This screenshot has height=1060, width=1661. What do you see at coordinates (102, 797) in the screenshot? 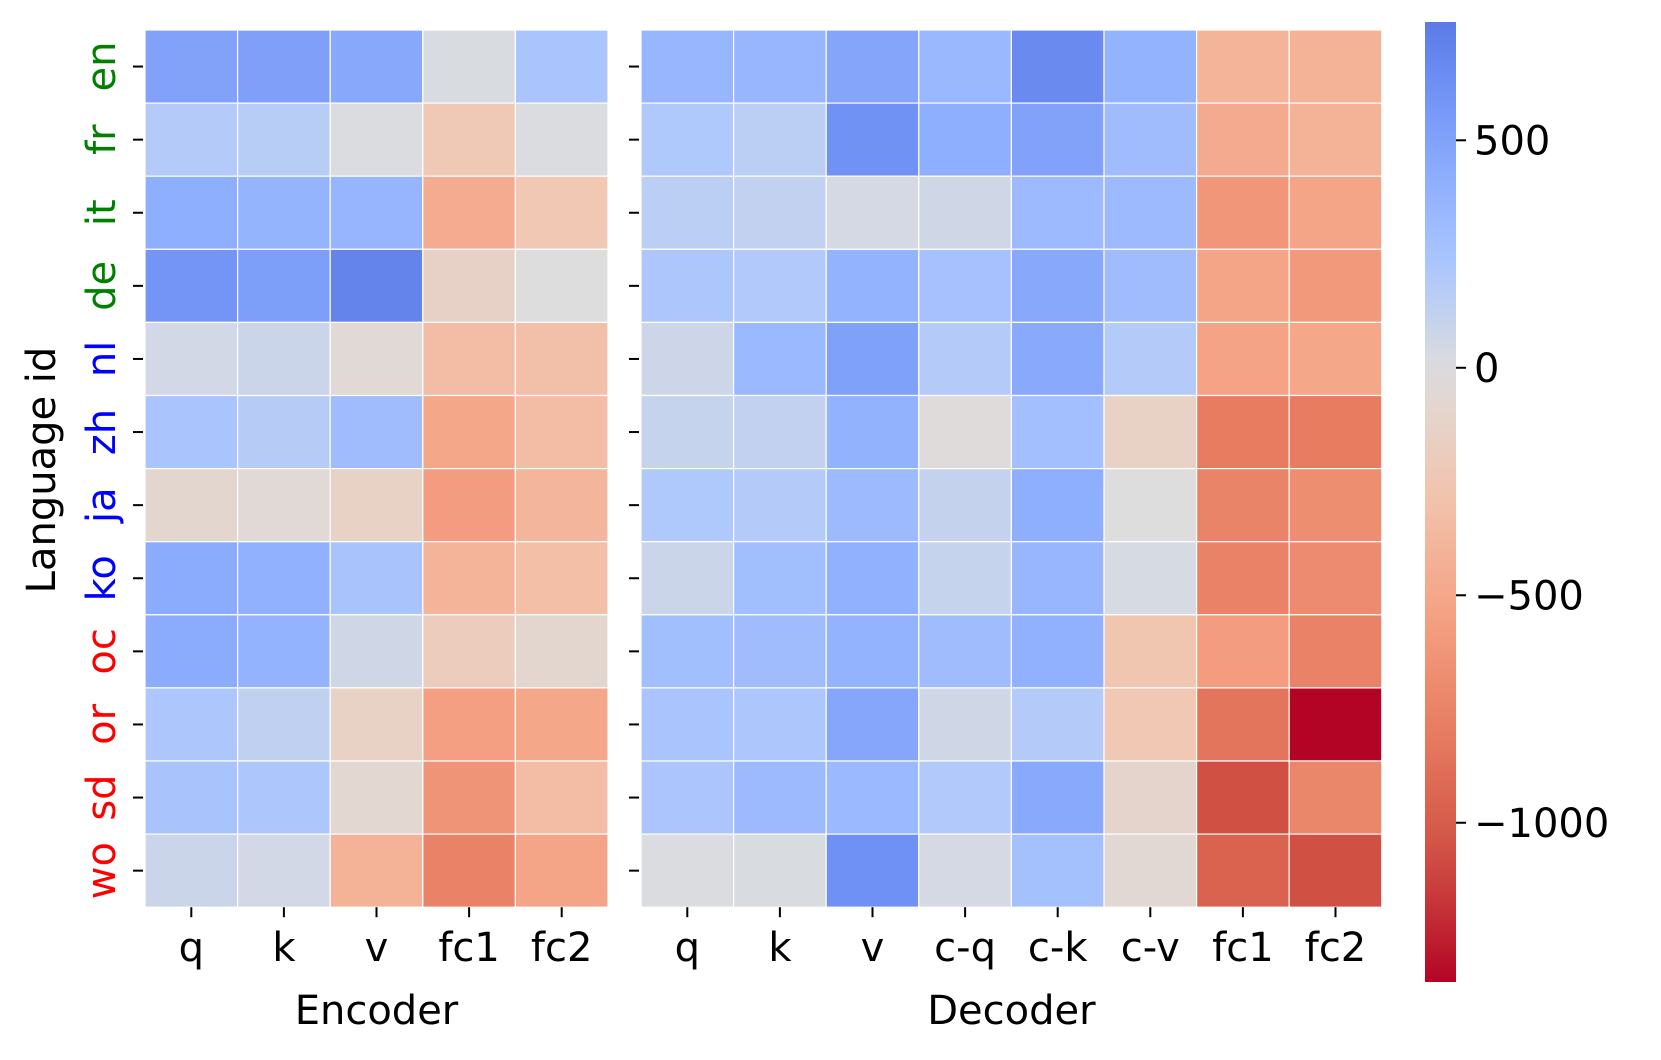
I see `row-label-sd: sd` at bounding box center [102, 797].